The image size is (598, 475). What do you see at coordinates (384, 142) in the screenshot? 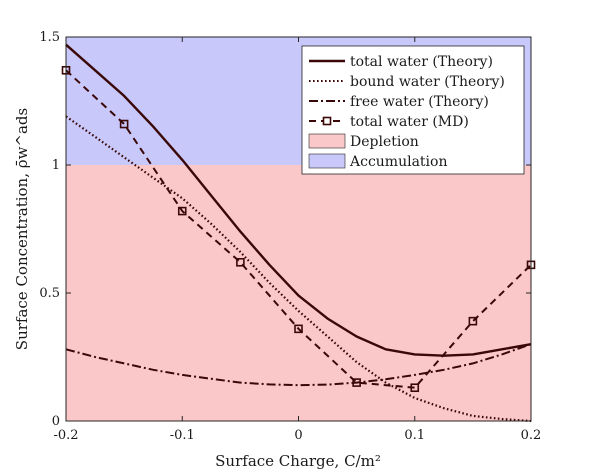
I see `legend-label: Depletion` at bounding box center [384, 142].